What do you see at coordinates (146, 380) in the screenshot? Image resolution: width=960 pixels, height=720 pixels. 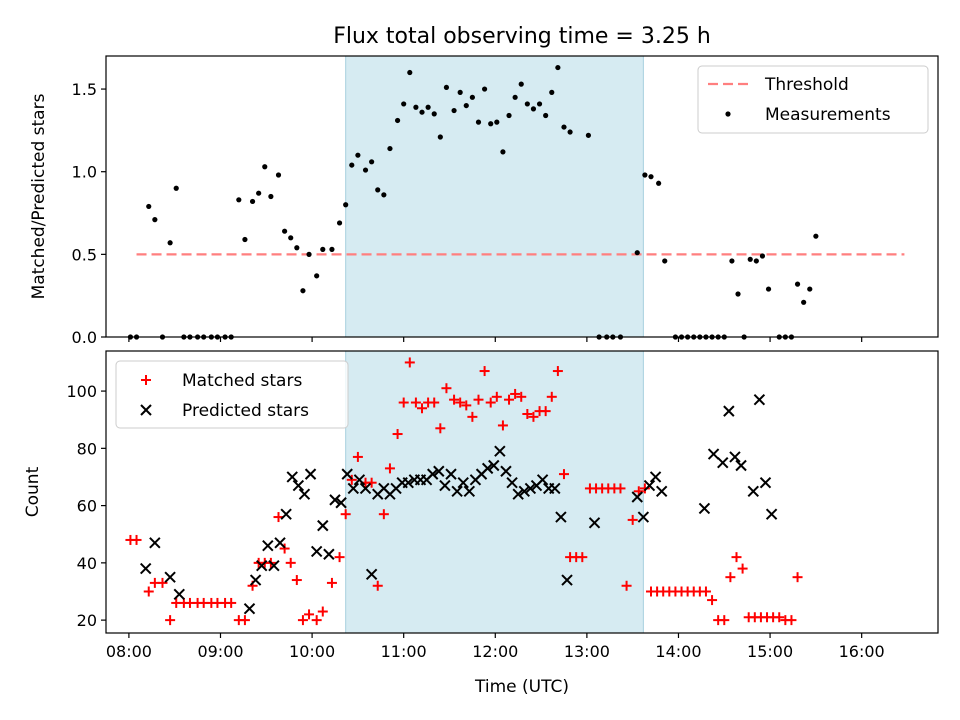 I see `legend-matched-swatch` at bounding box center [146, 380].